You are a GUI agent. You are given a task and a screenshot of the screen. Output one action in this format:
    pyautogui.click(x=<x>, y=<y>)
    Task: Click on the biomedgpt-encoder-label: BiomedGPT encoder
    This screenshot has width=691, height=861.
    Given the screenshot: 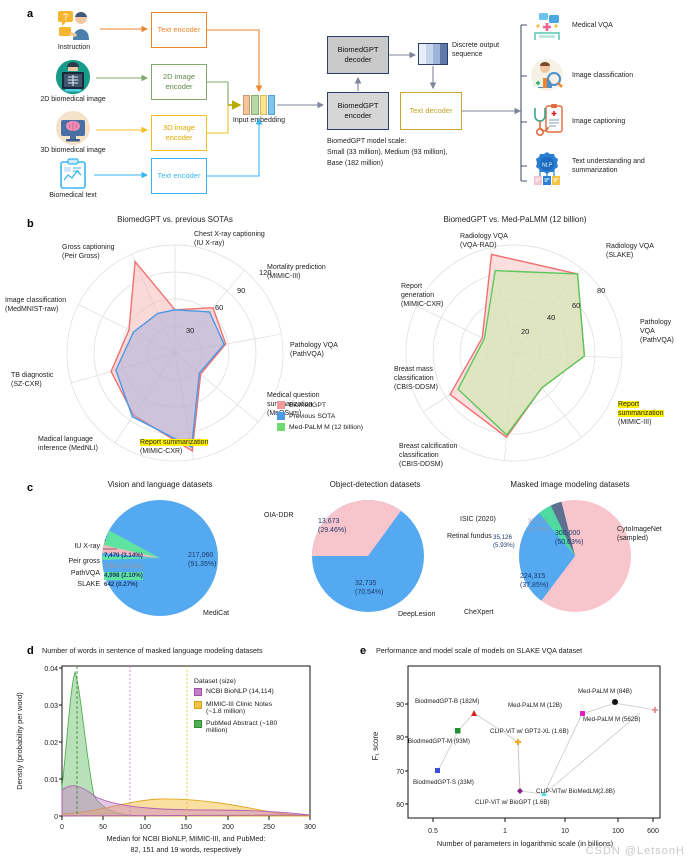 What is the action you would take?
    pyautogui.click(x=358, y=110)
    